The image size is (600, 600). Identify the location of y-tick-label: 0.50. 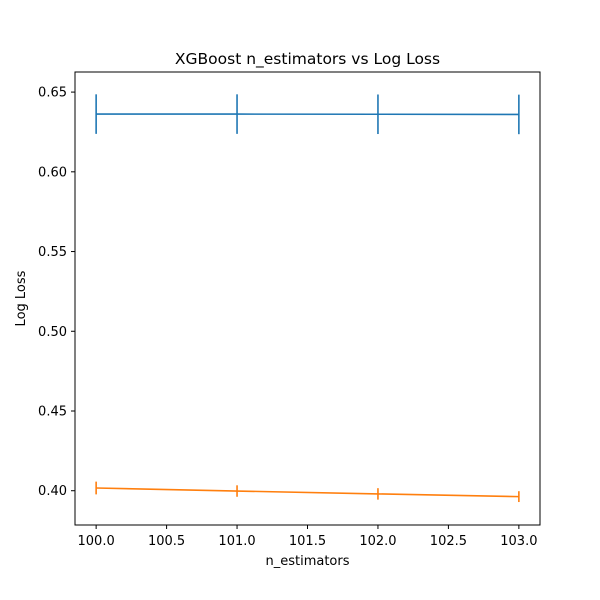
(52, 332).